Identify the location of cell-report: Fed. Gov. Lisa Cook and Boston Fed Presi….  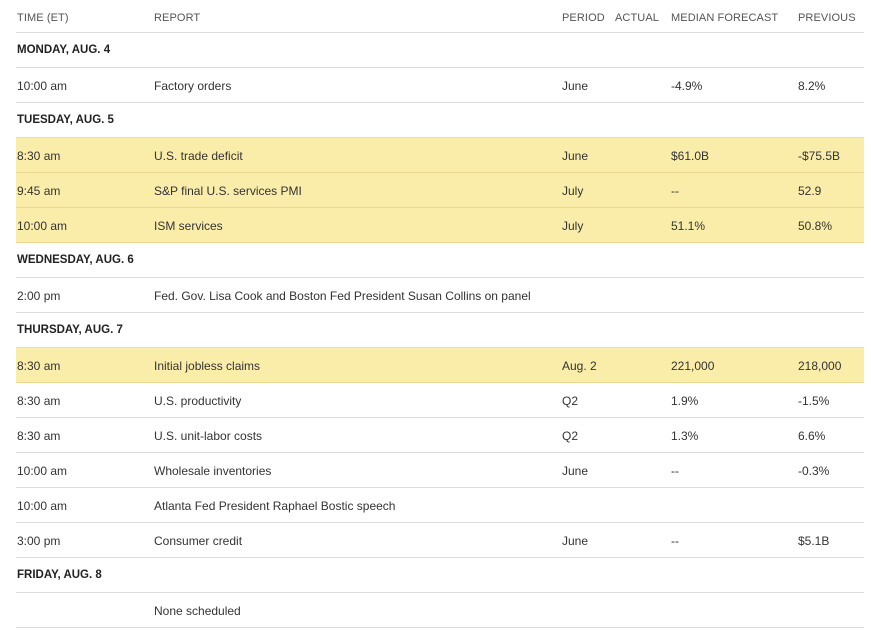
(342, 296).